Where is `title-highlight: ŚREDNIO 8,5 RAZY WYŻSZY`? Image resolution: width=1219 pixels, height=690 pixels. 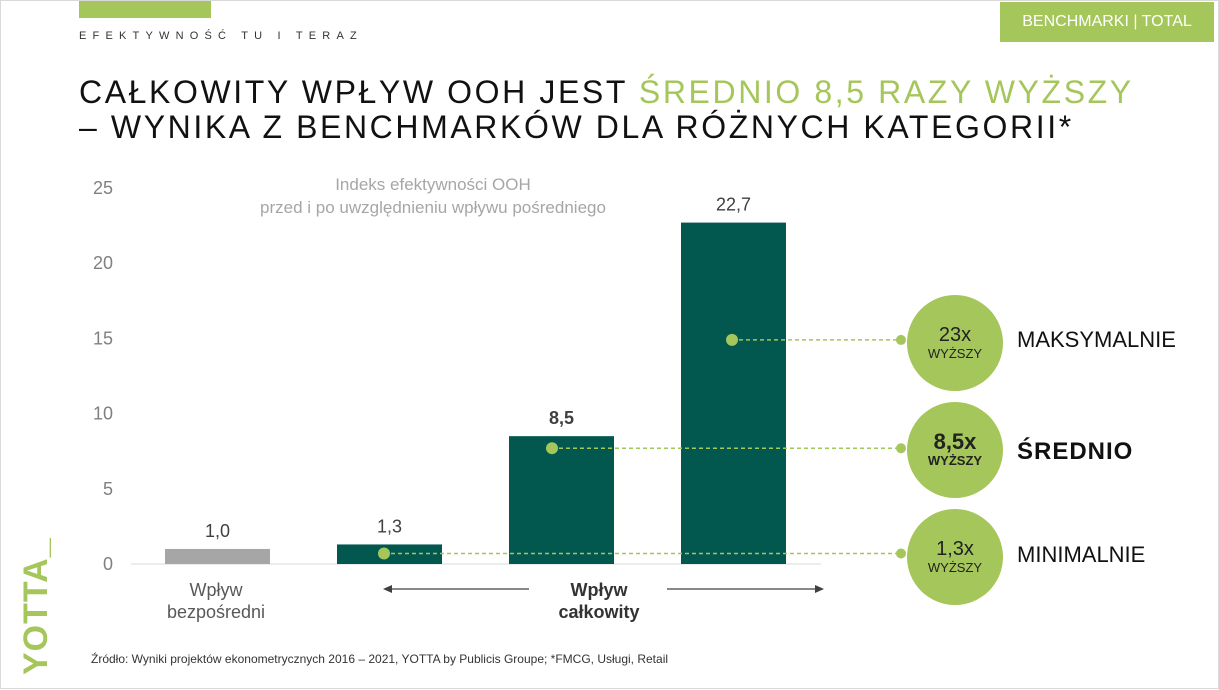
title-highlight: ŚREDNIO 8,5 RAZY WYŻSZY is located at coordinates (886, 92).